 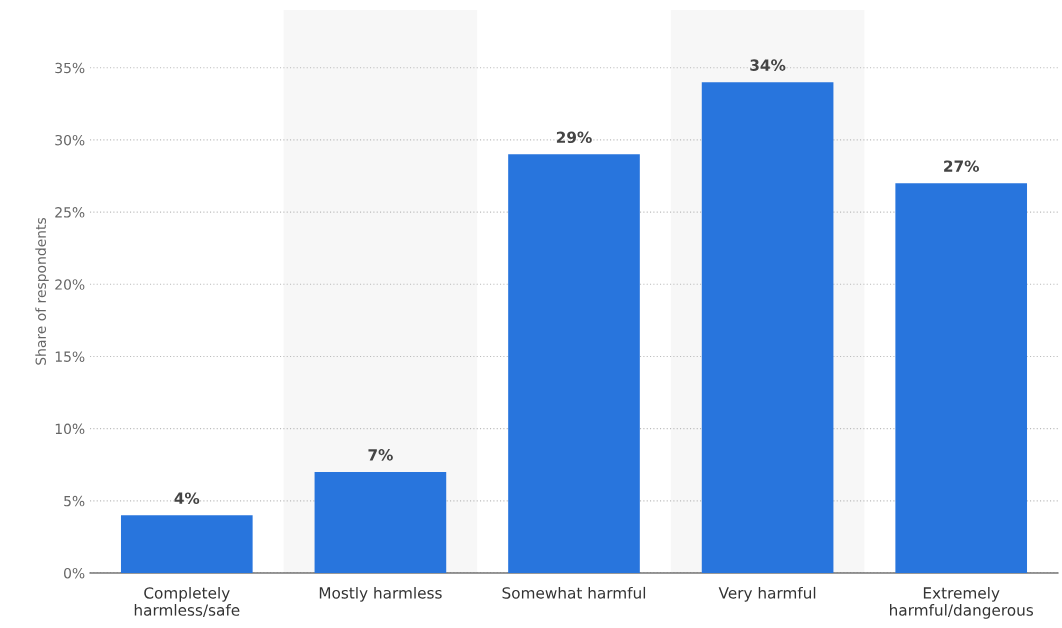 I want to click on x-tick-label: Completely harmless/safe, so click(x=187, y=602).